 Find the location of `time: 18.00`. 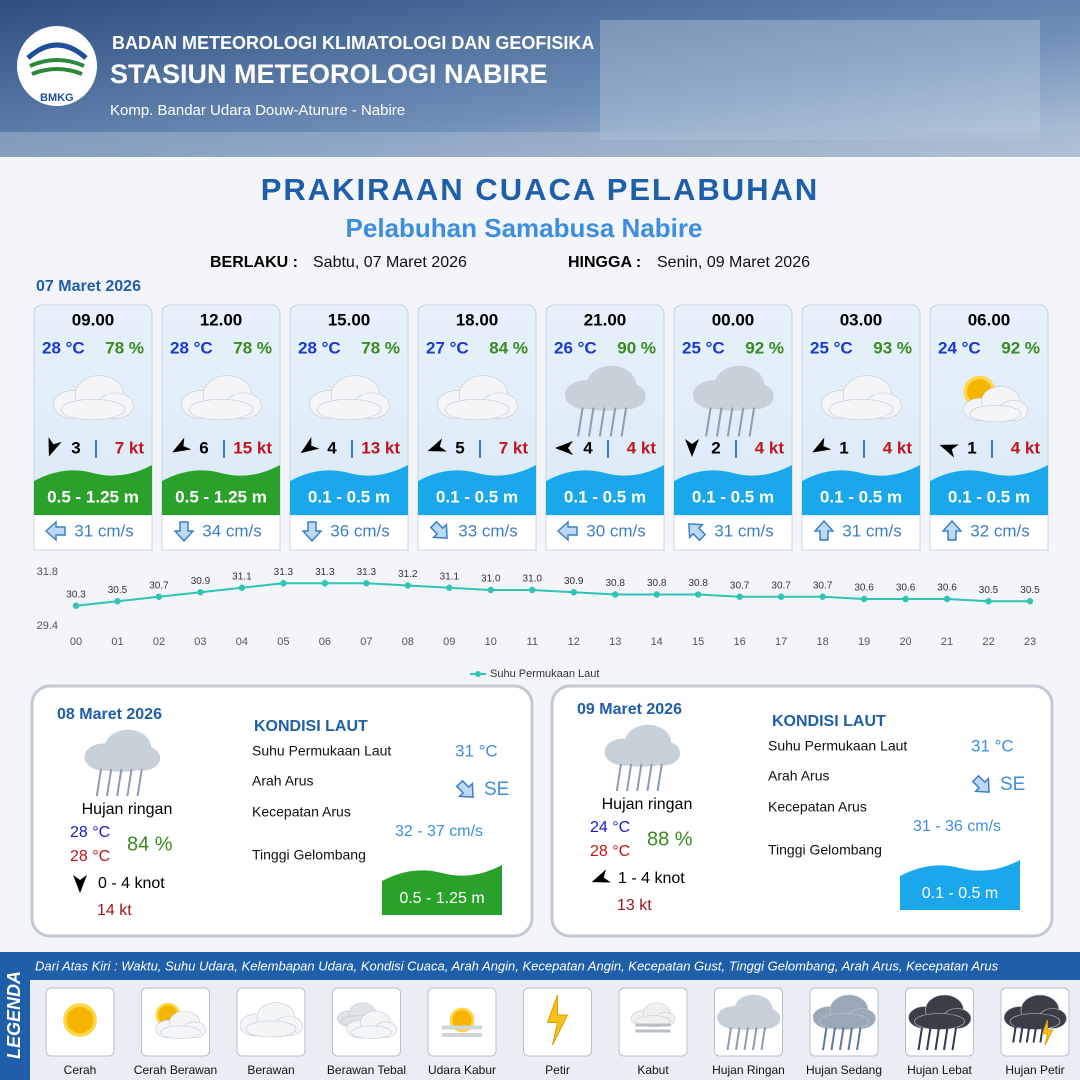

time: 18.00 is located at coordinates (477, 319).